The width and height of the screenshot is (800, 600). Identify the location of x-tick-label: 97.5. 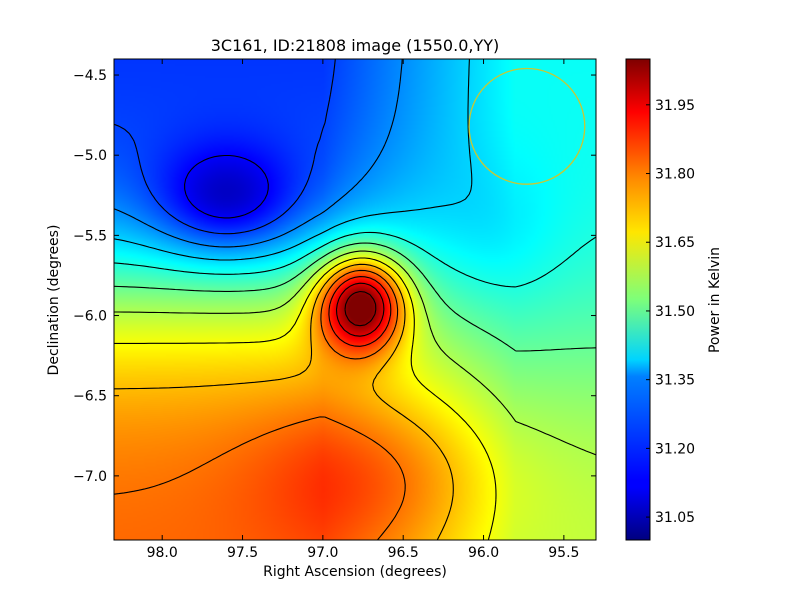
(242, 553).